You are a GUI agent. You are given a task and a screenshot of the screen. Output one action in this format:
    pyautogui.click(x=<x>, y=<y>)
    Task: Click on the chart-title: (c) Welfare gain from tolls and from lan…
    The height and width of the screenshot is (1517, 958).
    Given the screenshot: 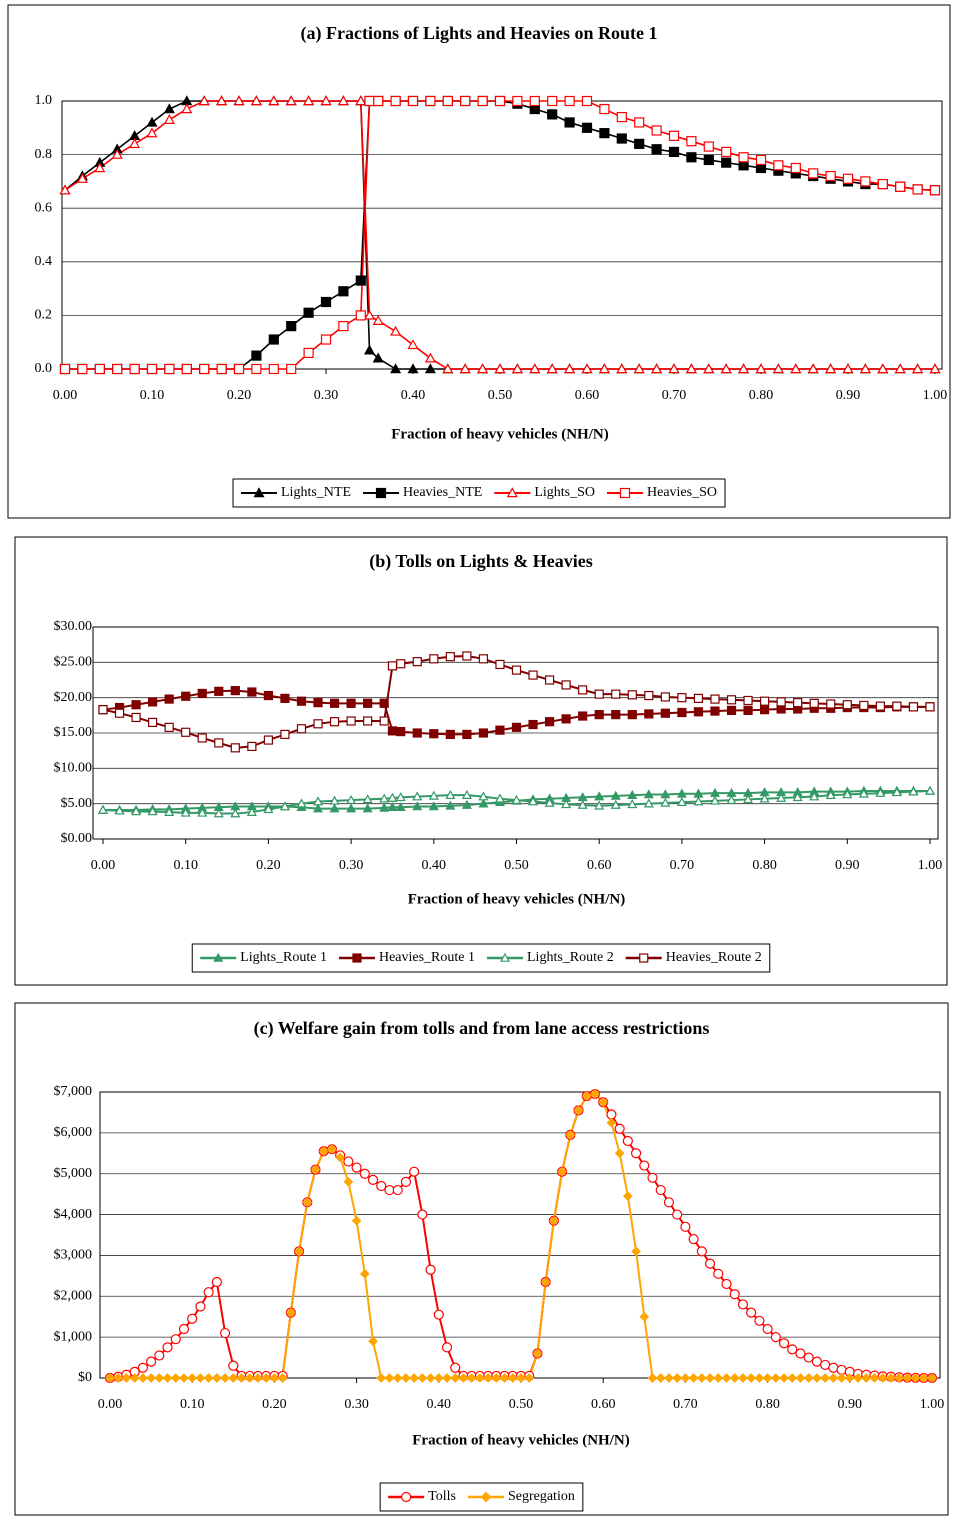 What is the action you would take?
    pyautogui.click(x=482, y=1028)
    